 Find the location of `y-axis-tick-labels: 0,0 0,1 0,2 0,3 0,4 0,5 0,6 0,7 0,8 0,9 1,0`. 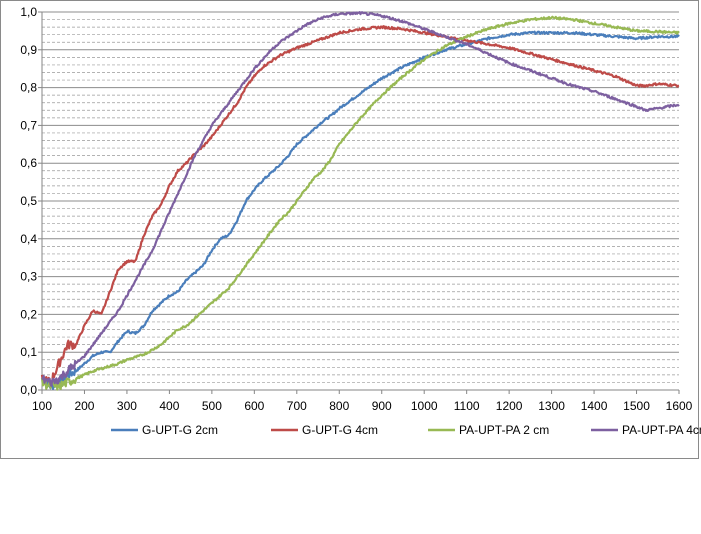

y-axis-tick-labels: 0,0 0,1 0,2 0,3 0,4 0,5 0,6 0,7 0,8 0,9 1,0 is located at coordinates (28, 201).